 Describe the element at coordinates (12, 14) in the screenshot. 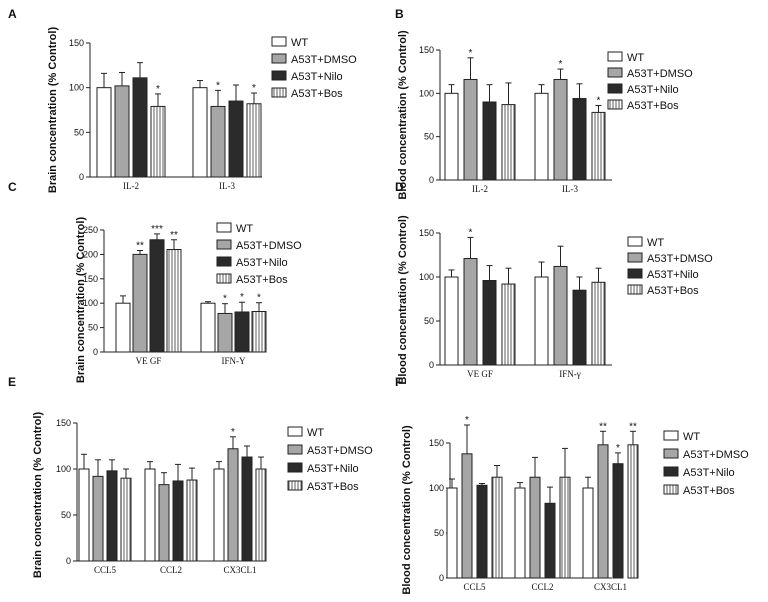

I see `panel-letter: A` at that location.